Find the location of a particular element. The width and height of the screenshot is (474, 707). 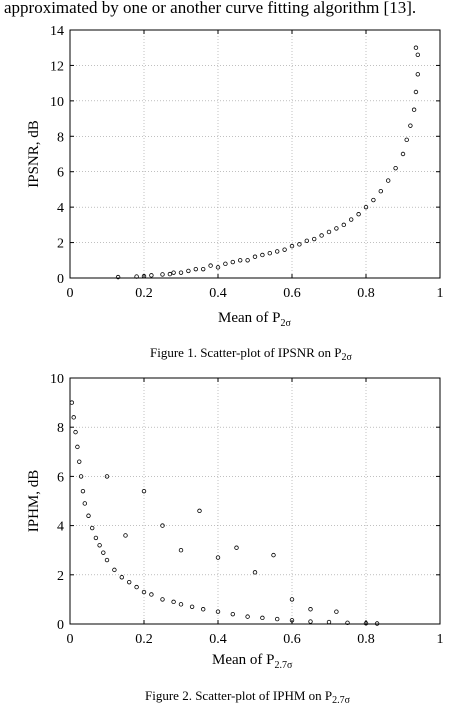

x-tick-label: 0 is located at coordinates (70, 639).